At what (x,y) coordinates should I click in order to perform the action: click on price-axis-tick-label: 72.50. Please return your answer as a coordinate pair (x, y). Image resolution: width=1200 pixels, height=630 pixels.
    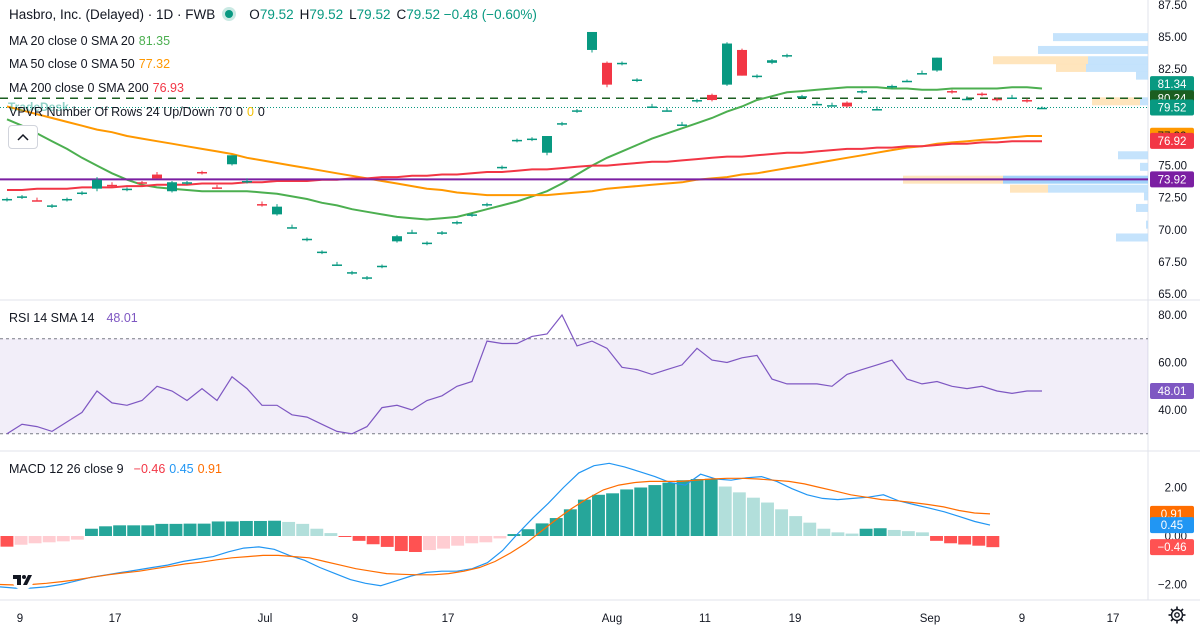
    Looking at the image, I should click on (1172, 199).